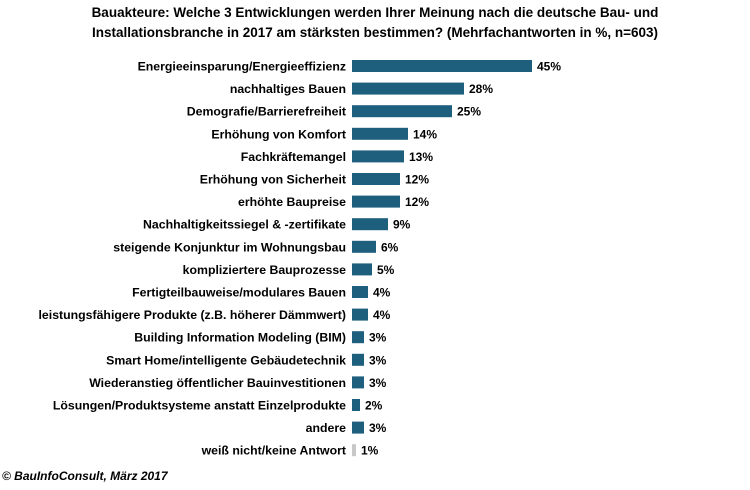 This screenshot has width=750, height=490. Describe the element at coordinates (242, 67) in the screenshot. I see `category-label: Energieeinsparung/Energieeffizienz` at that location.